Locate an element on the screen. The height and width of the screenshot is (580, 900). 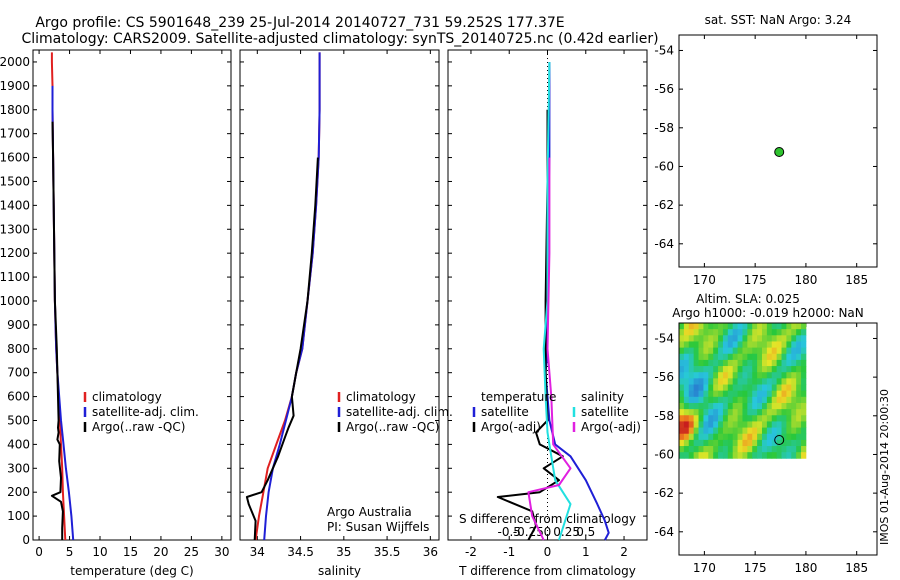
y-tick-label: 100 is located at coordinates (18, 516).